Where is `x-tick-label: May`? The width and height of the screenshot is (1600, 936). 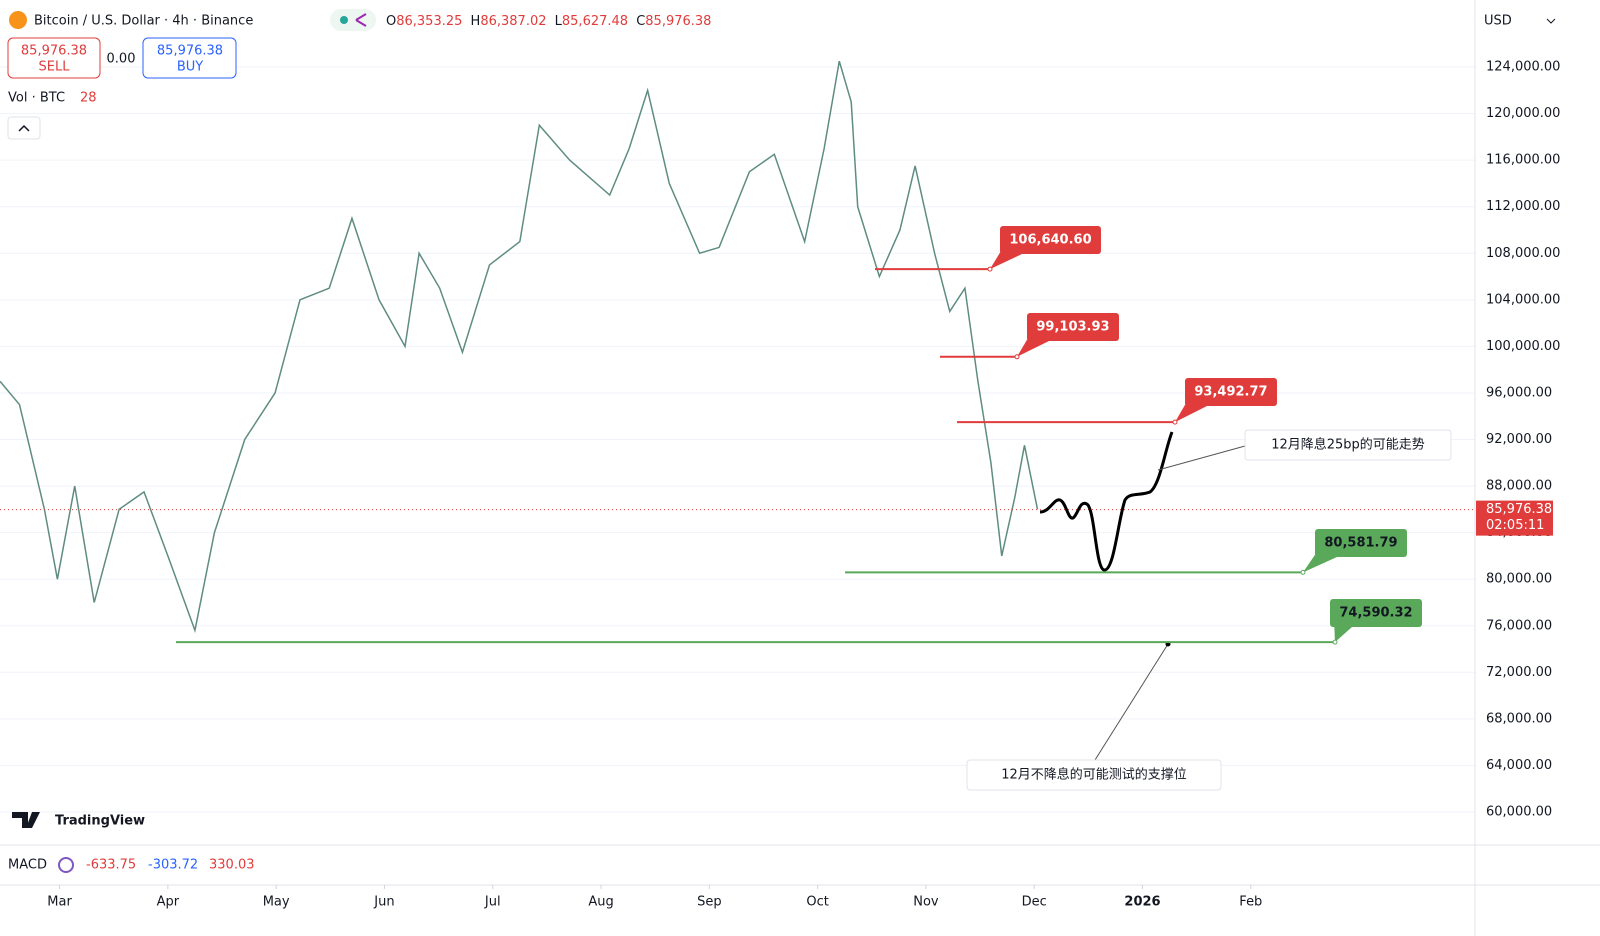
x-tick-label: May is located at coordinates (276, 902).